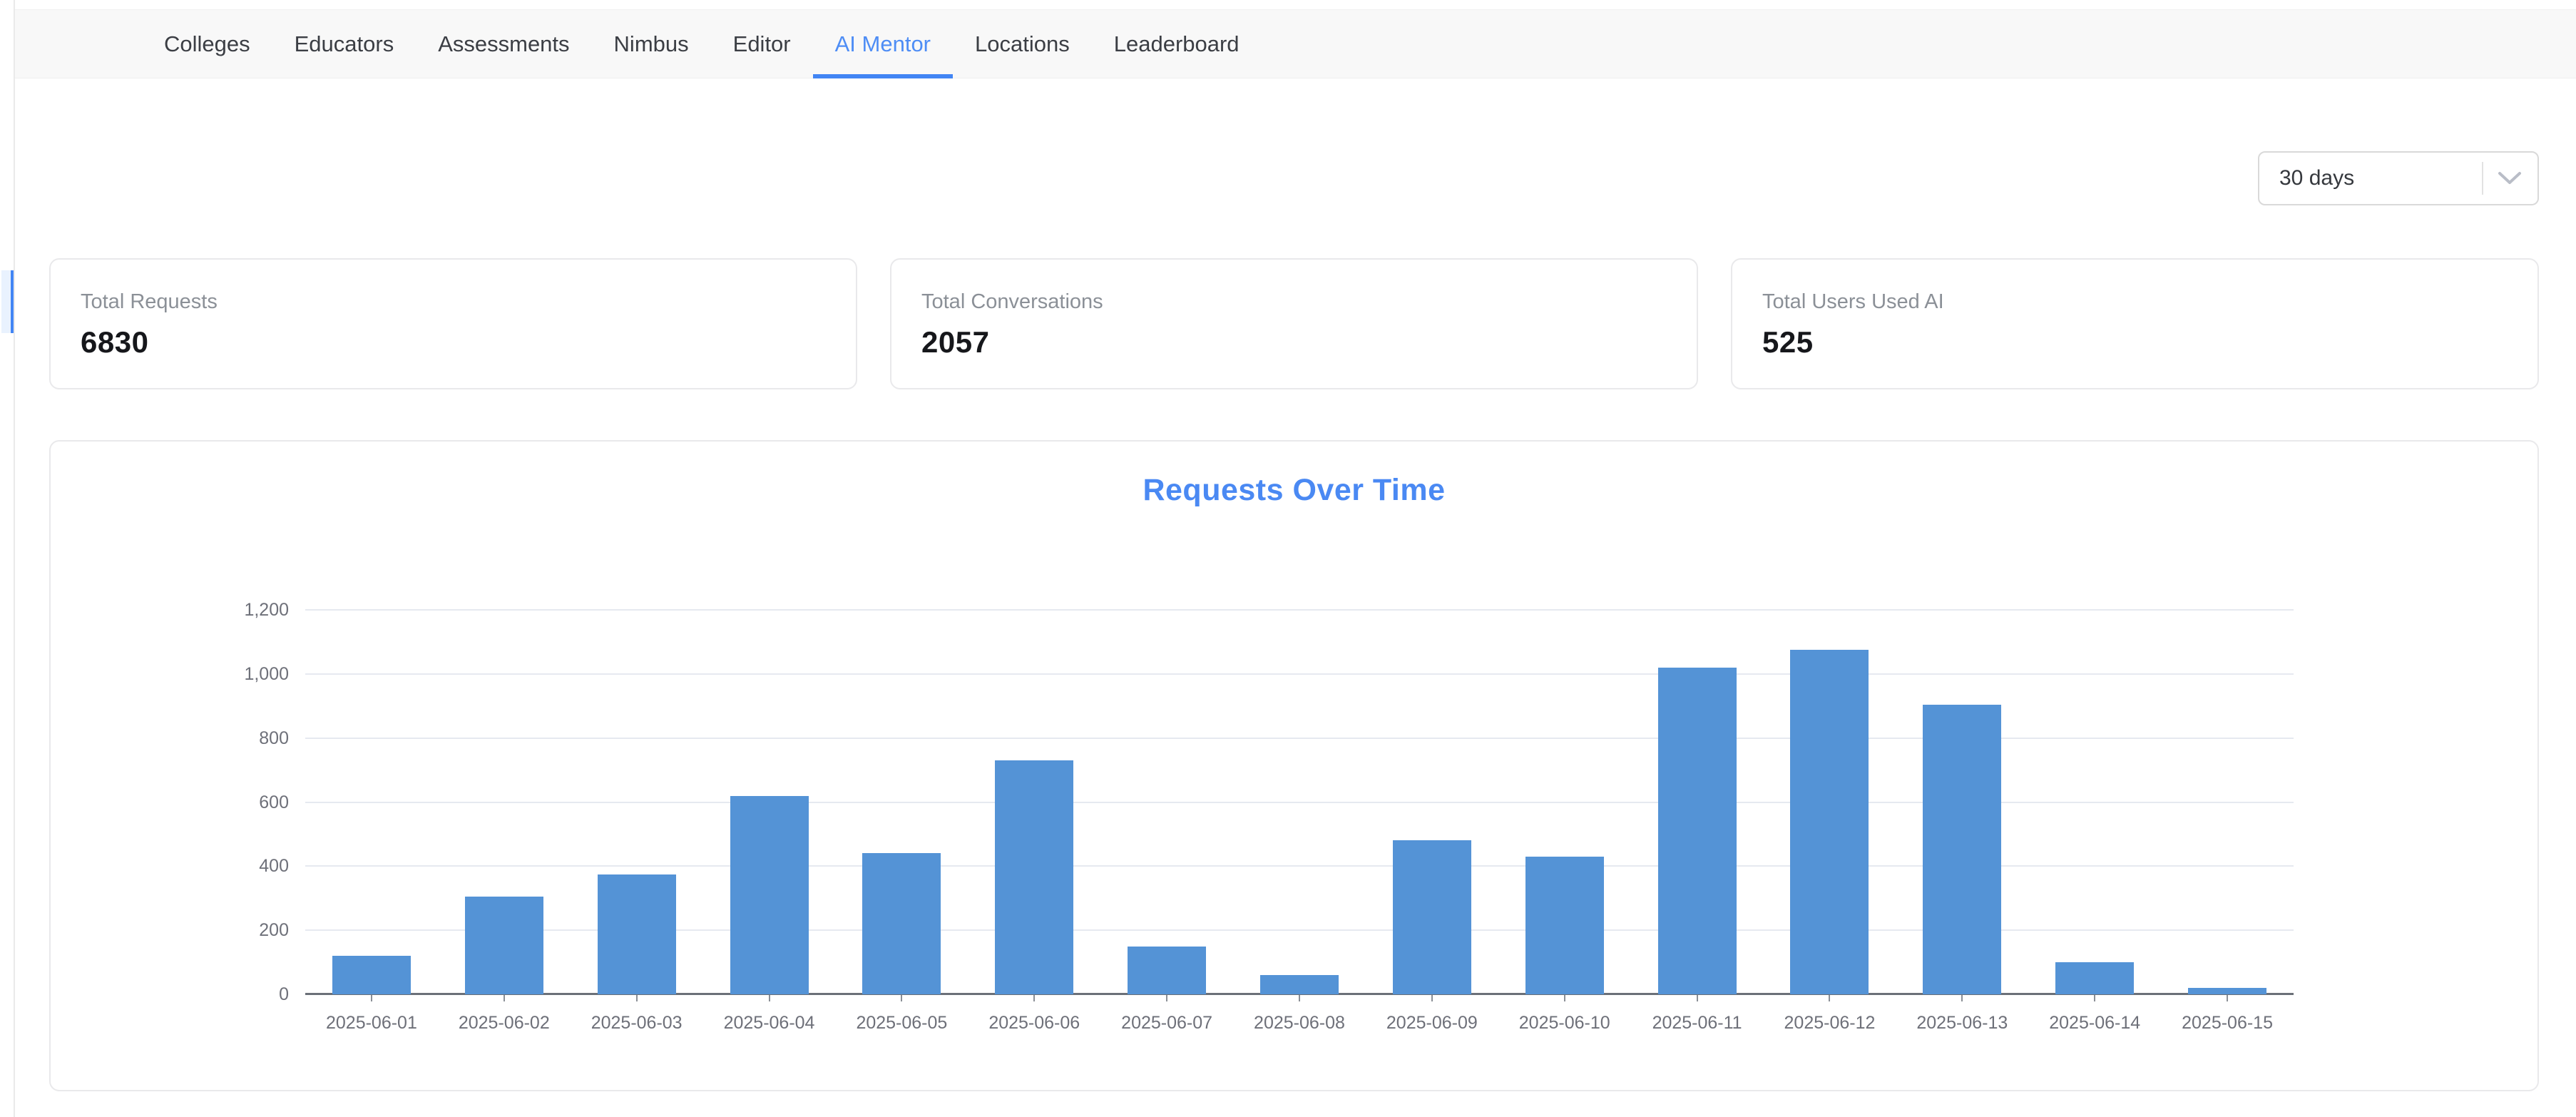 This screenshot has width=2576, height=1117. Describe the element at coordinates (1299, 1023) in the screenshot. I see `x-axis-tick-label: 2025-06-08` at that location.